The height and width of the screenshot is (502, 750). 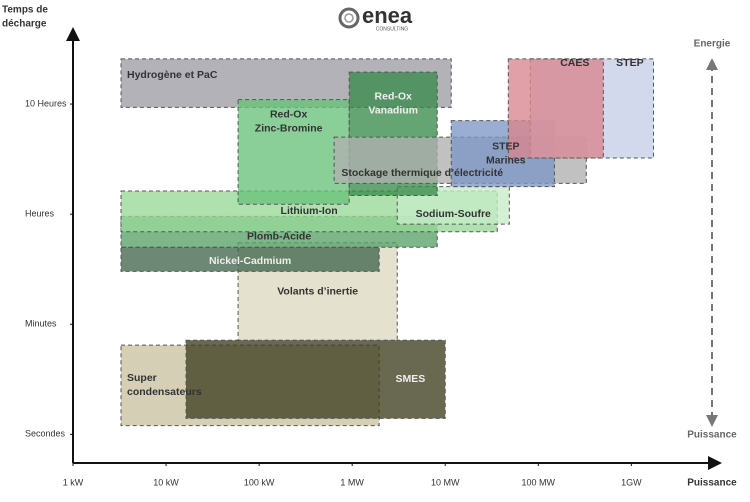 What do you see at coordinates (317, 291) in the screenshot?
I see `technology-label: Volants d’inertie` at bounding box center [317, 291].